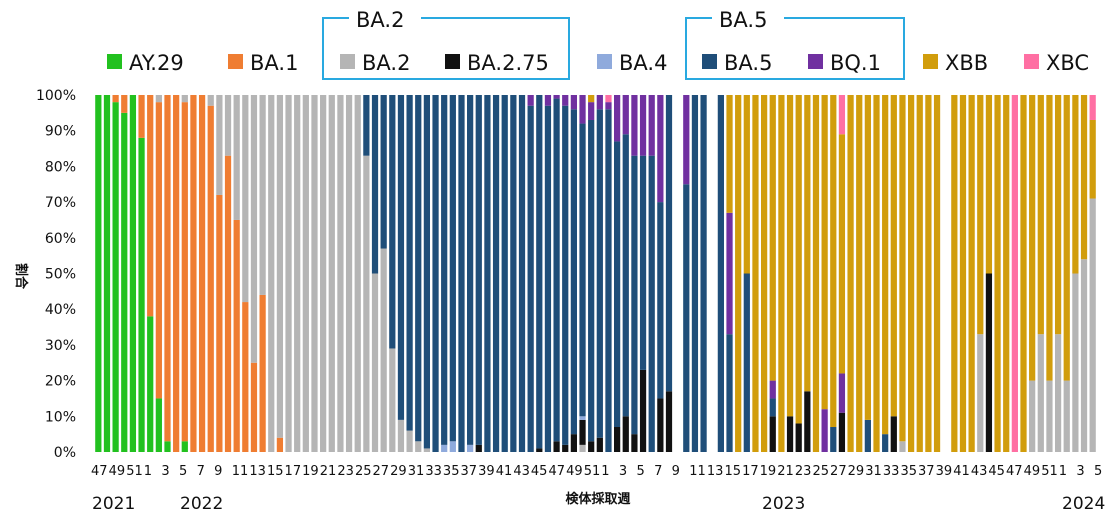 The width and height of the screenshot is (1118, 516). Describe the element at coordinates (944, 471) in the screenshot. I see `x-tick-label: 39` at that location.